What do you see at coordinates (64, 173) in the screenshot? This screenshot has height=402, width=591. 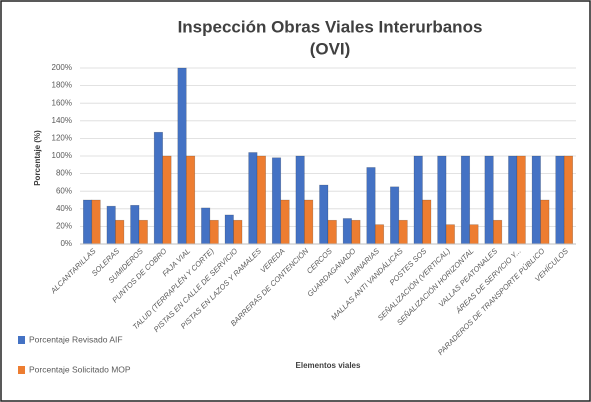 I see `y-tick-label: 80%` at bounding box center [64, 173].